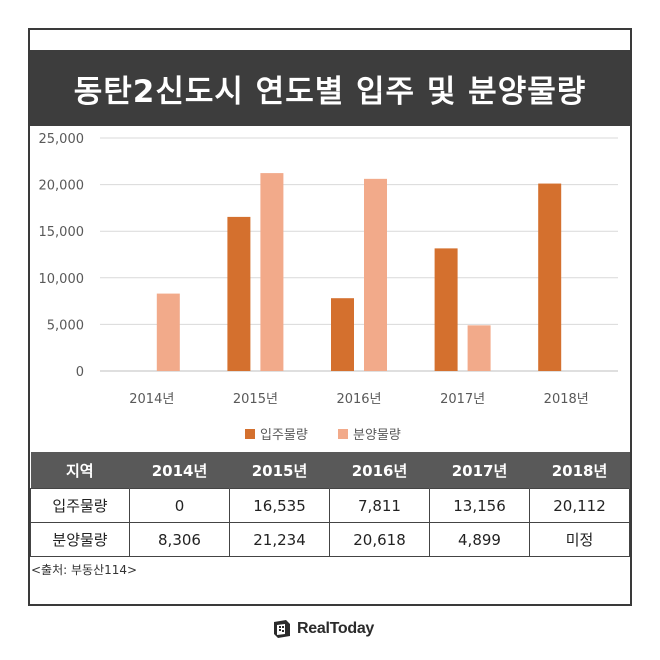 The width and height of the screenshot is (660, 660). What do you see at coordinates (479, 505) in the screenshot?
I see `table-cell: 13,156` at bounding box center [479, 505].